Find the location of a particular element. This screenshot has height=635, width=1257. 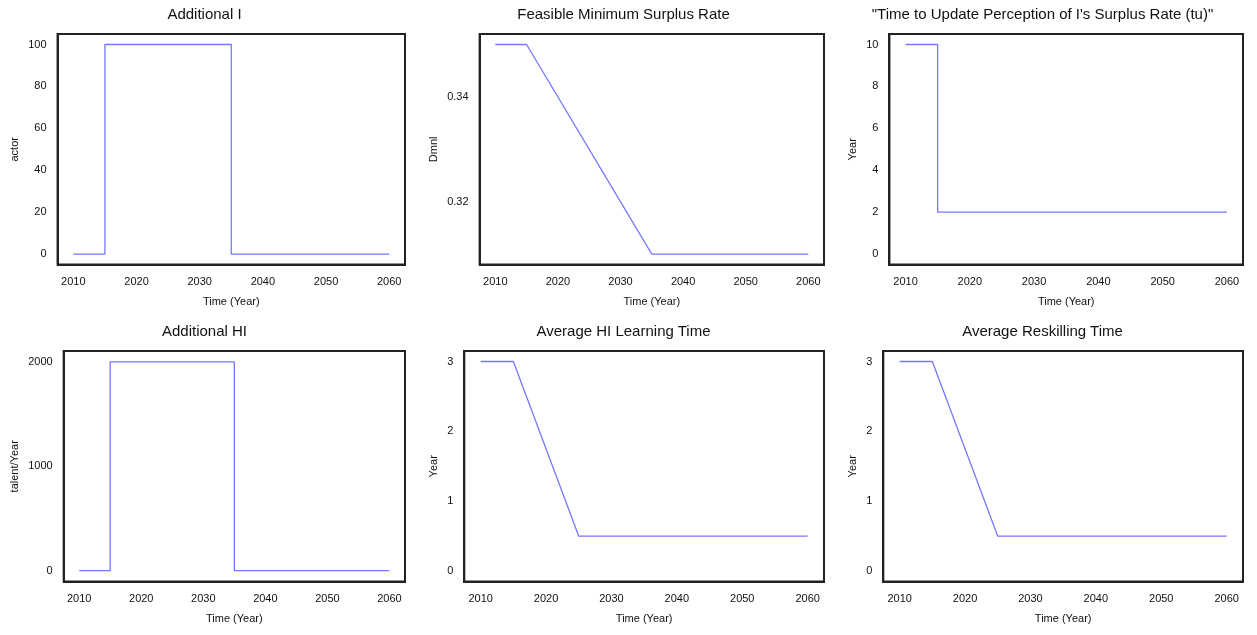

y-axis-title: talent/Year is located at coordinates (13, 466).